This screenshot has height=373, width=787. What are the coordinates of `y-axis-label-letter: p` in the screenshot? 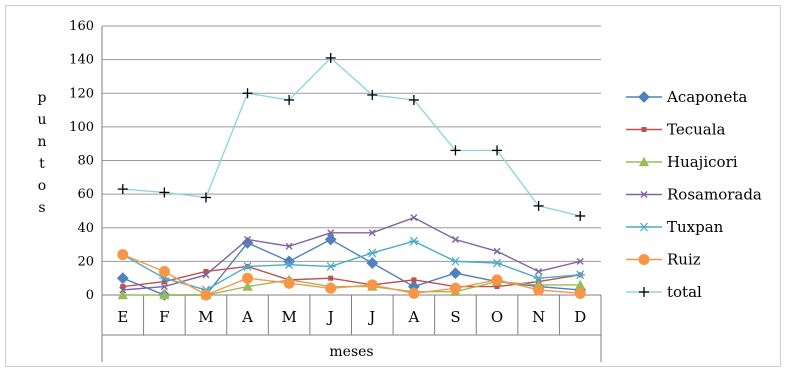 It's located at (42, 98).